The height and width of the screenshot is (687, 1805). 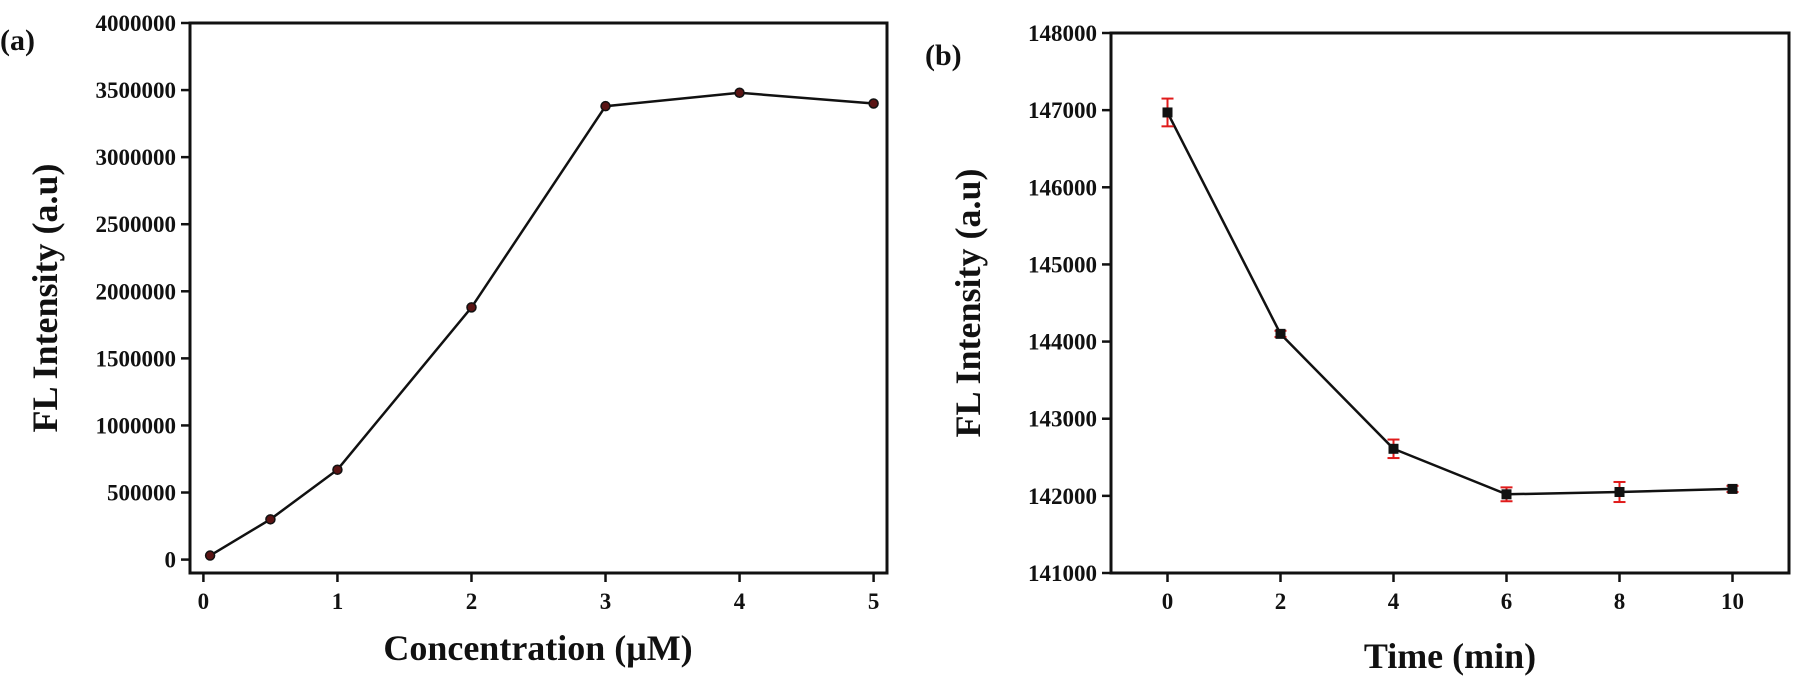 I want to click on x-tick-label: 8, so click(x=1620, y=601).